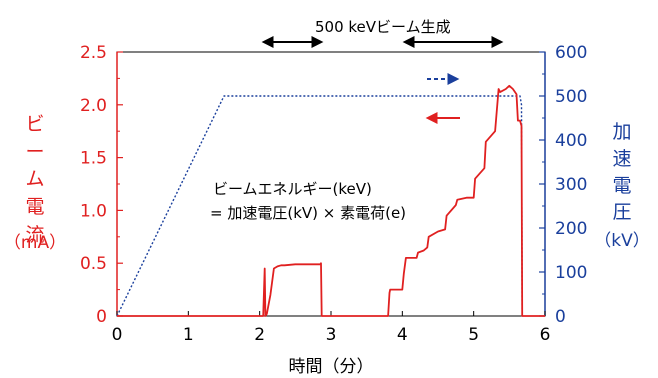 This screenshot has width=658, height=378. What do you see at coordinates (473, 335) in the screenshot?
I see `x-tick-label: 5` at bounding box center [473, 335].